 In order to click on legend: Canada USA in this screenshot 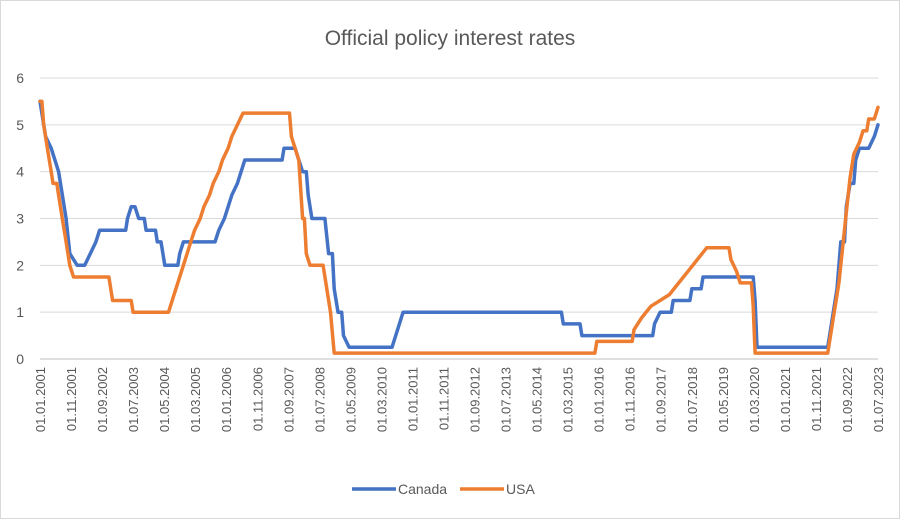, I will do `click(443, 489)`.